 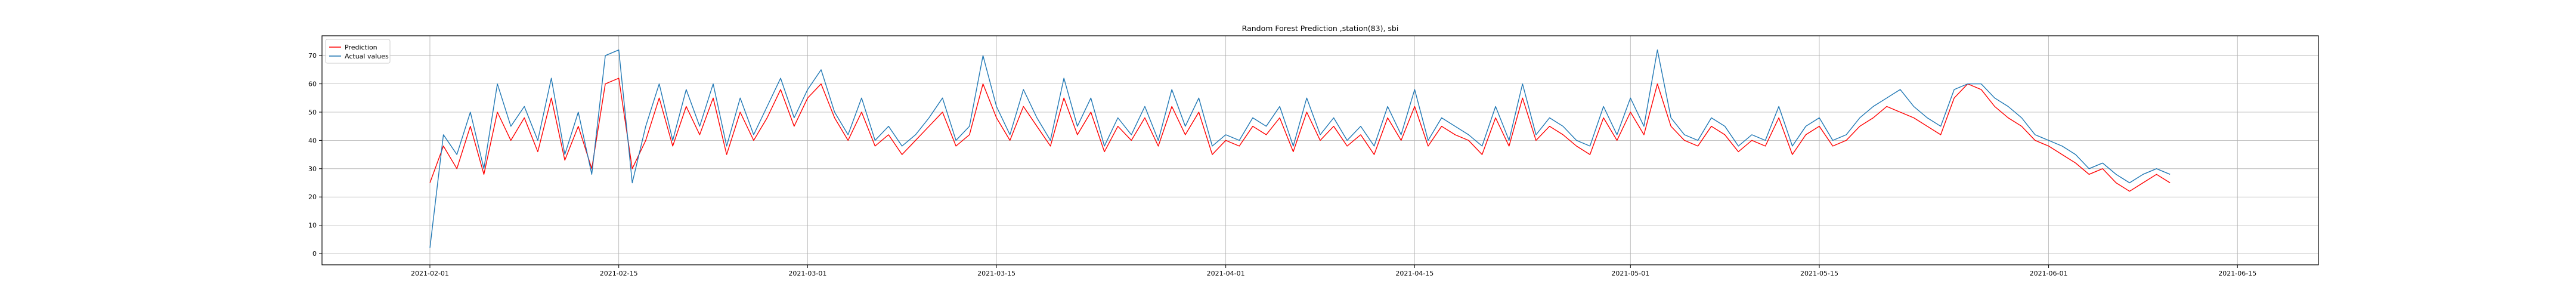 I want to click on legend-box, so click(x=358, y=51).